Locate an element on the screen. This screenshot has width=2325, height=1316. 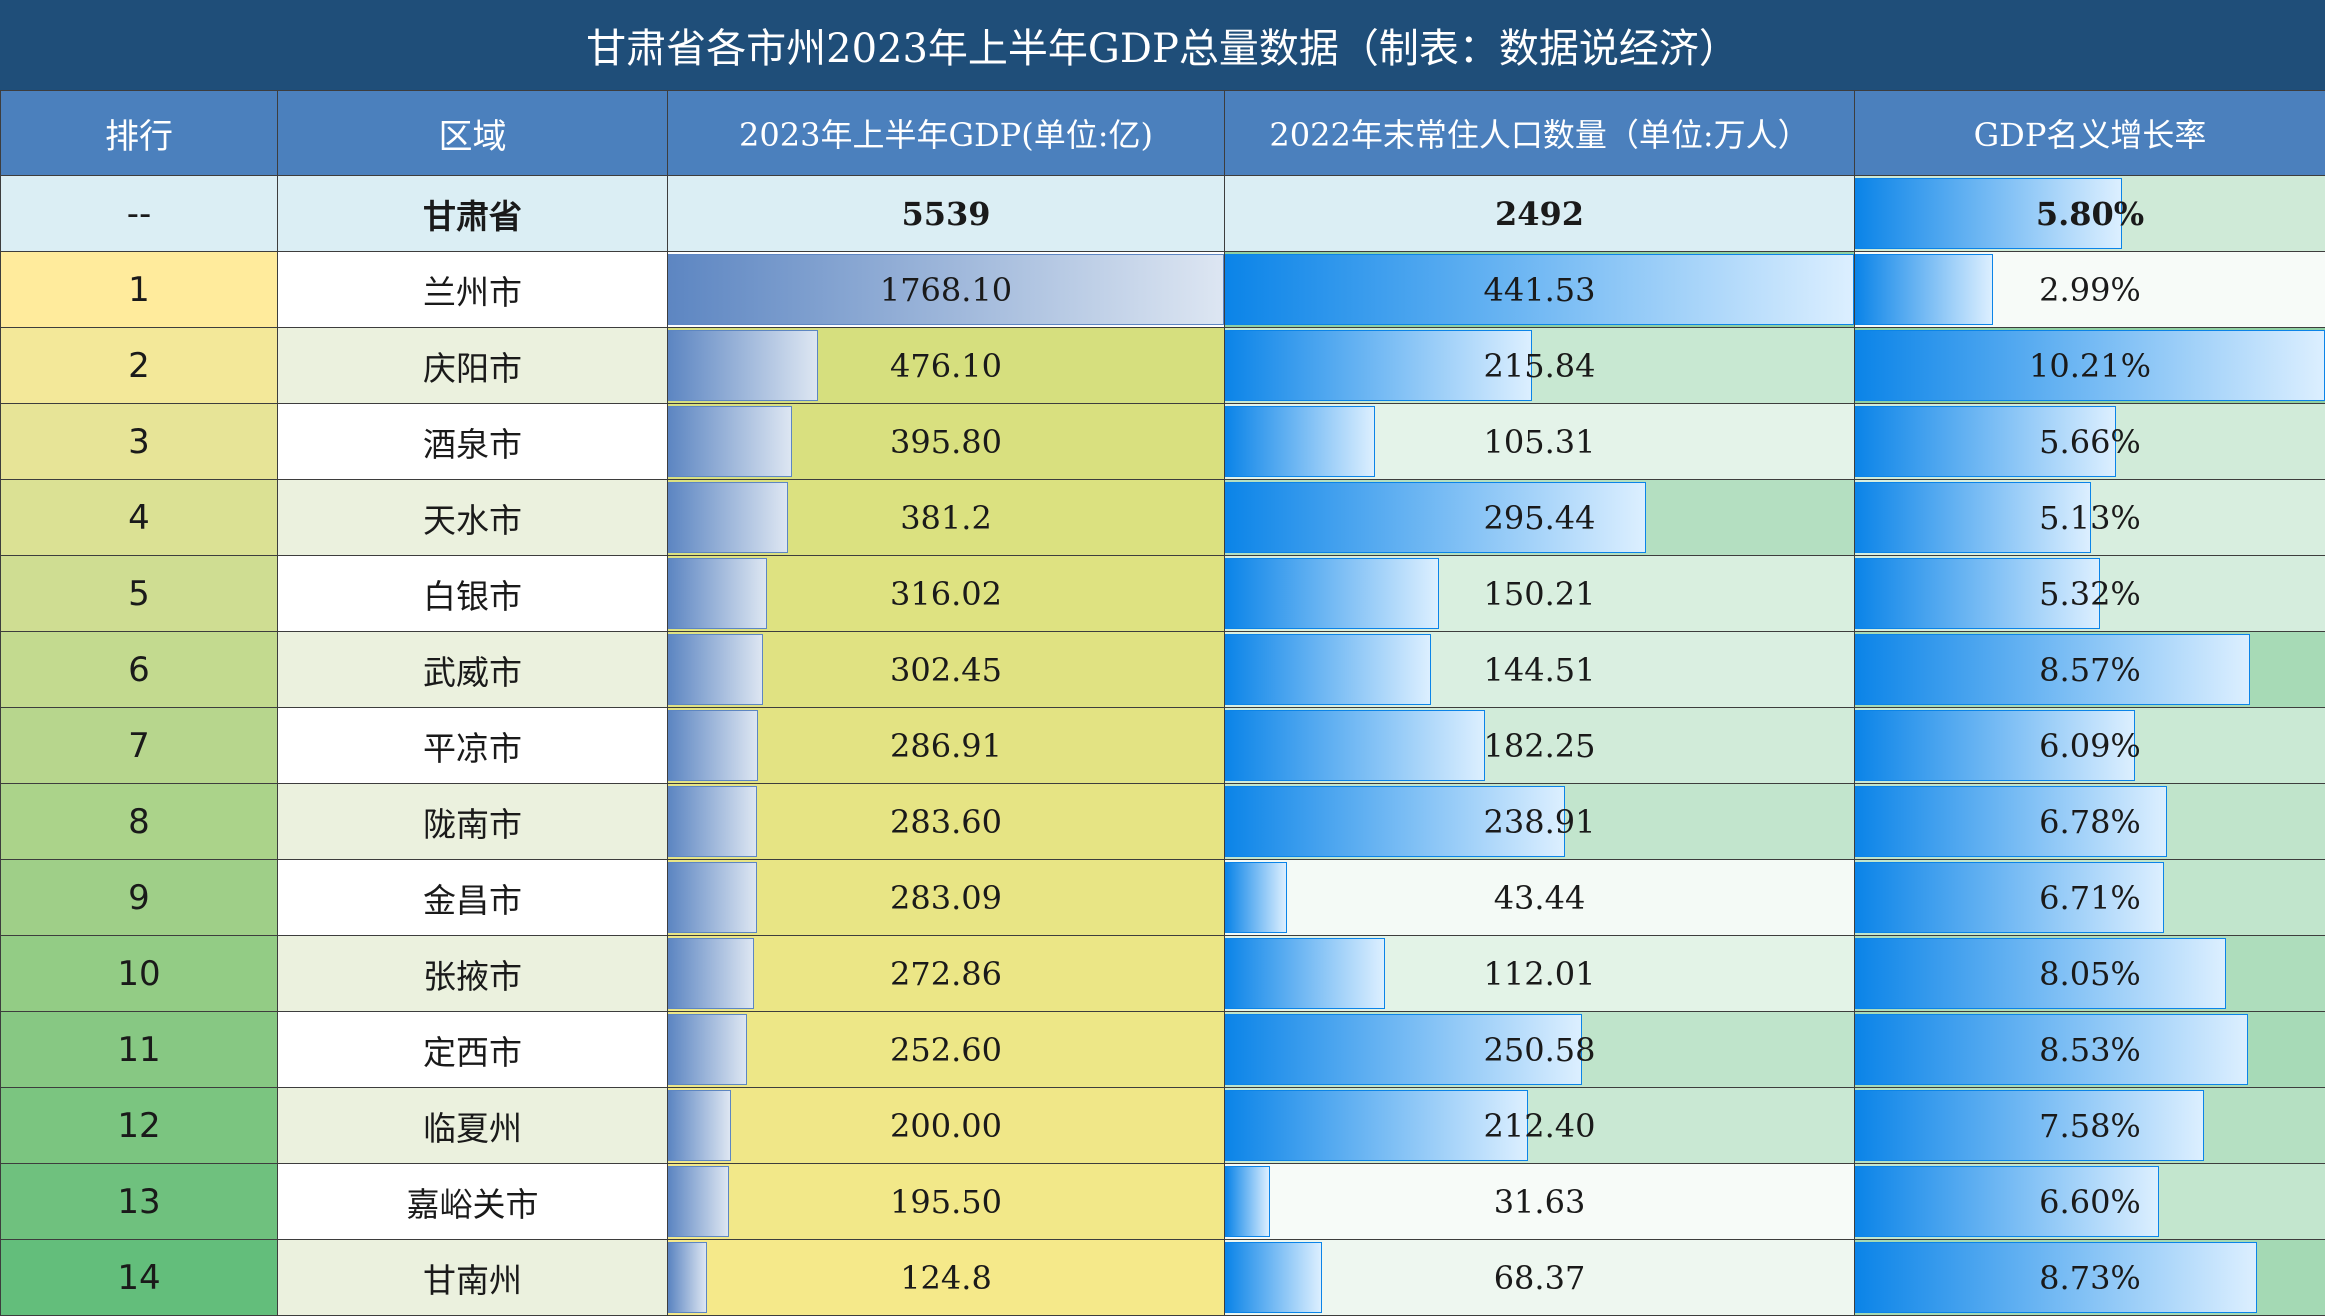
header-gdp: 2023年上半年GDP(单位:亿) is located at coordinates (946, 133).